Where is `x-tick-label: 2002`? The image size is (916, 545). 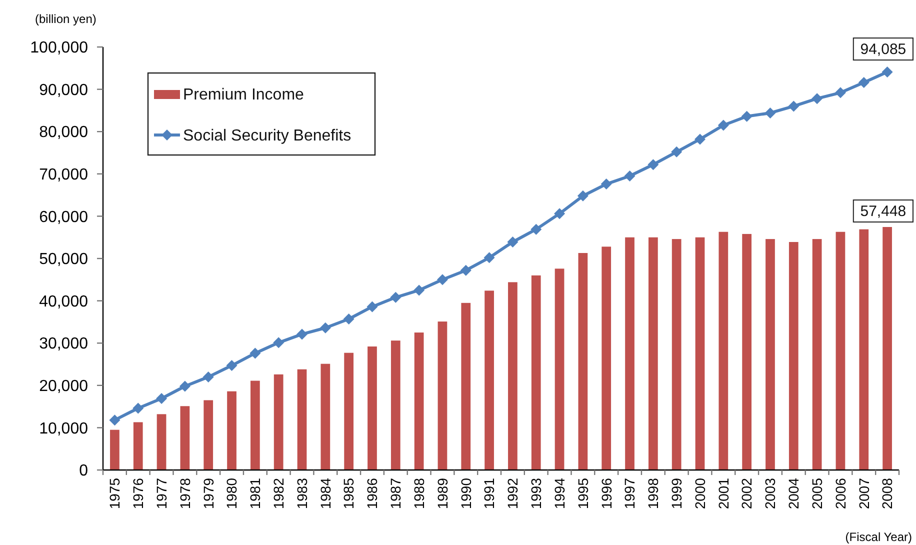 x-tick-label: 2002 is located at coordinates (746, 494).